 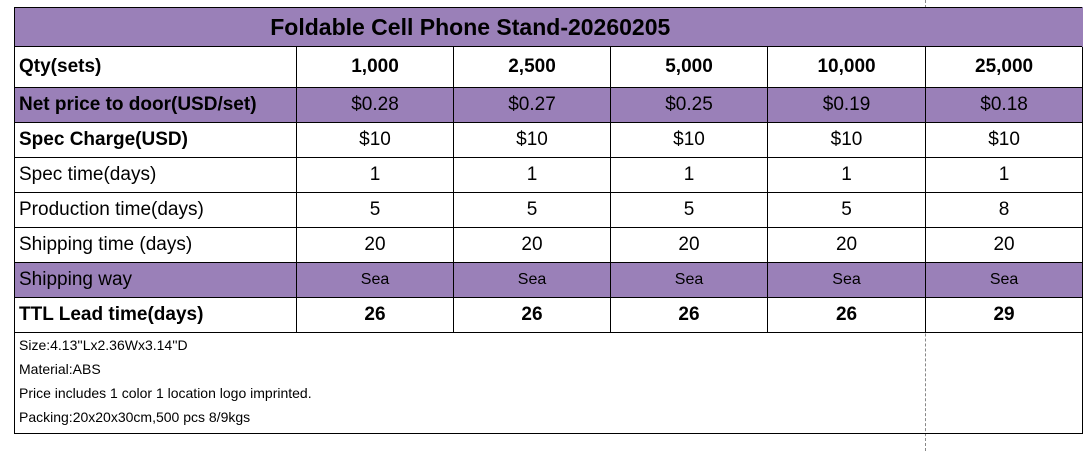 I want to click on row-spec-time: Spec time(days) 1 1 1 1 1, so click(x=549, y=175).